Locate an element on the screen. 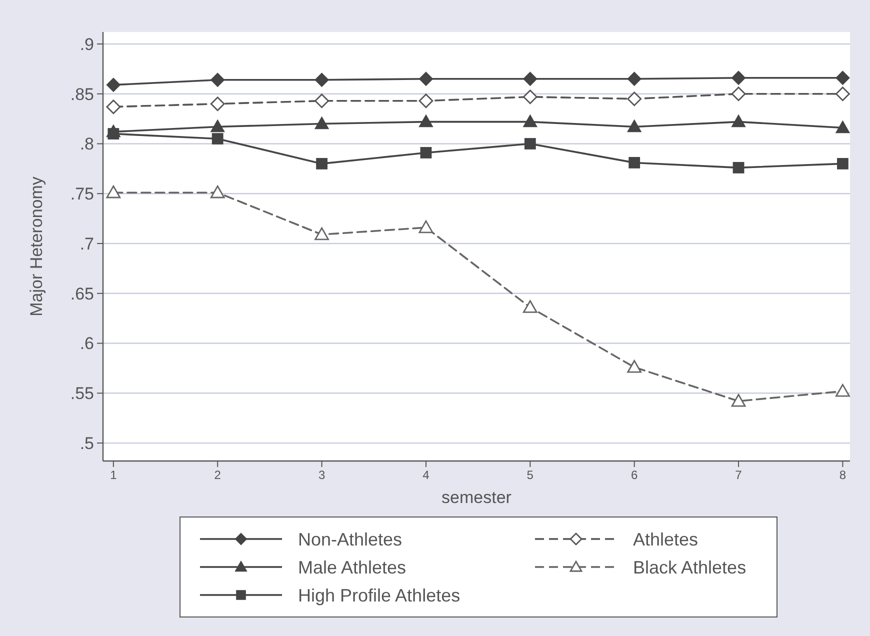 The width and height of the screenshot is (870, 636). x-axis-title: semester is located at coordinates (477, 497).